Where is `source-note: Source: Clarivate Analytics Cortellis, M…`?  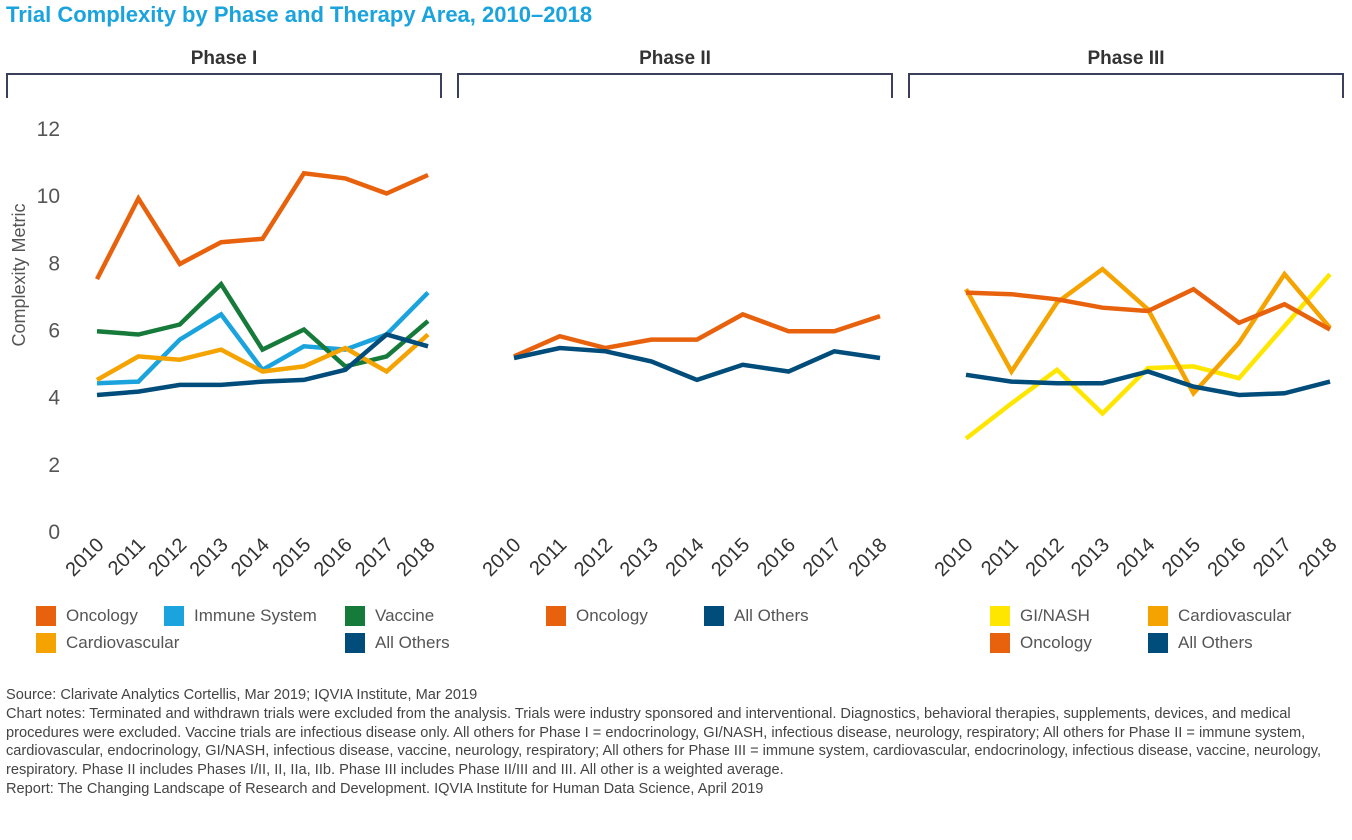 source-note: Source: Clarivate Analytics Cortellis, M… is located at coordinates (242, 695).